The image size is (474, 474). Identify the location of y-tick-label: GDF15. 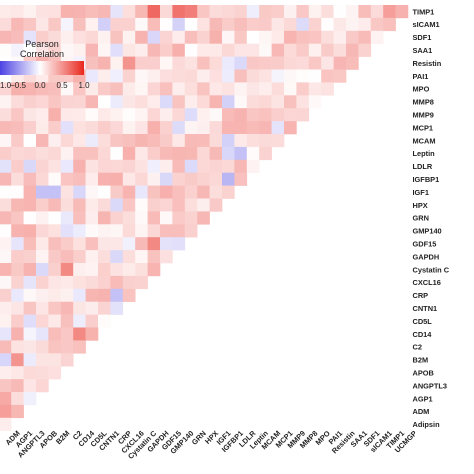
(425, 243).